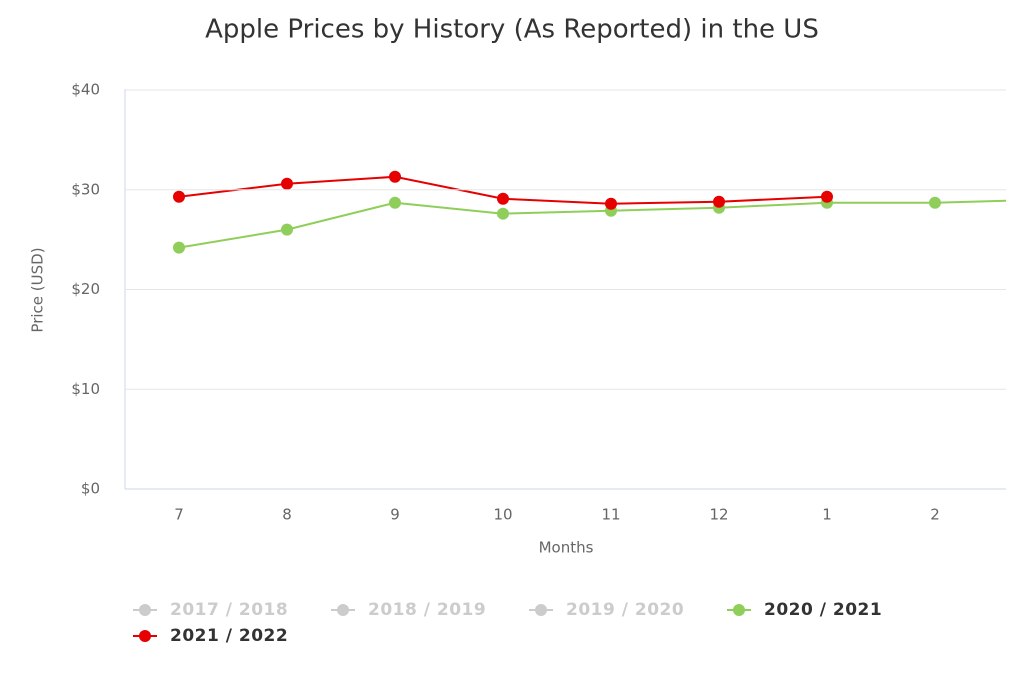  I want to click on series-line, so click(592, 224).